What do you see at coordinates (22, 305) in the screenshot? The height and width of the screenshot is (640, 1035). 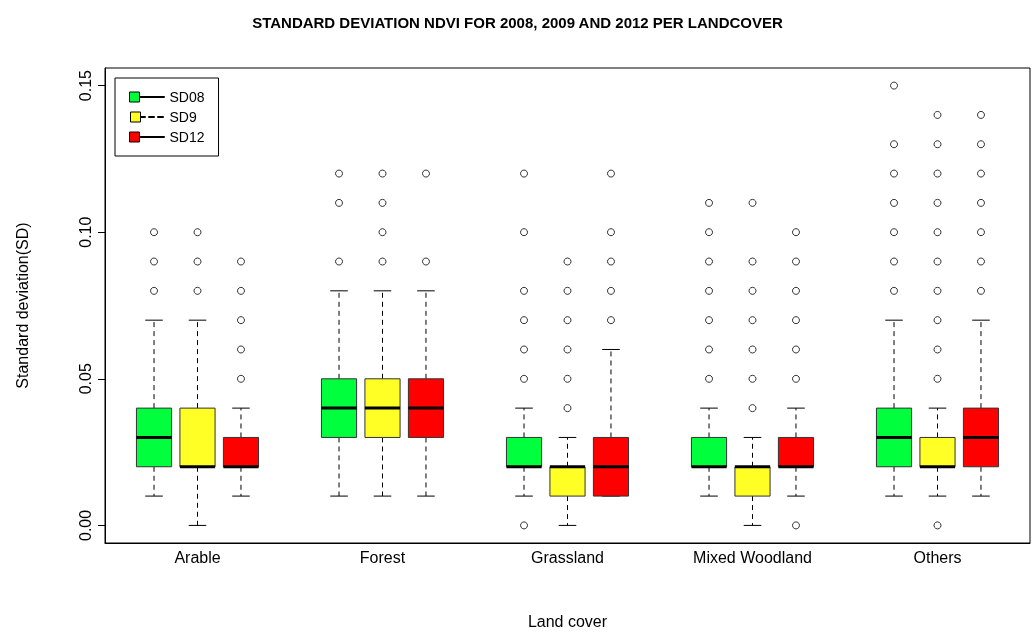 I see `y-axis-title: Standard deviation(SD)` at bounding box center [22, 305].